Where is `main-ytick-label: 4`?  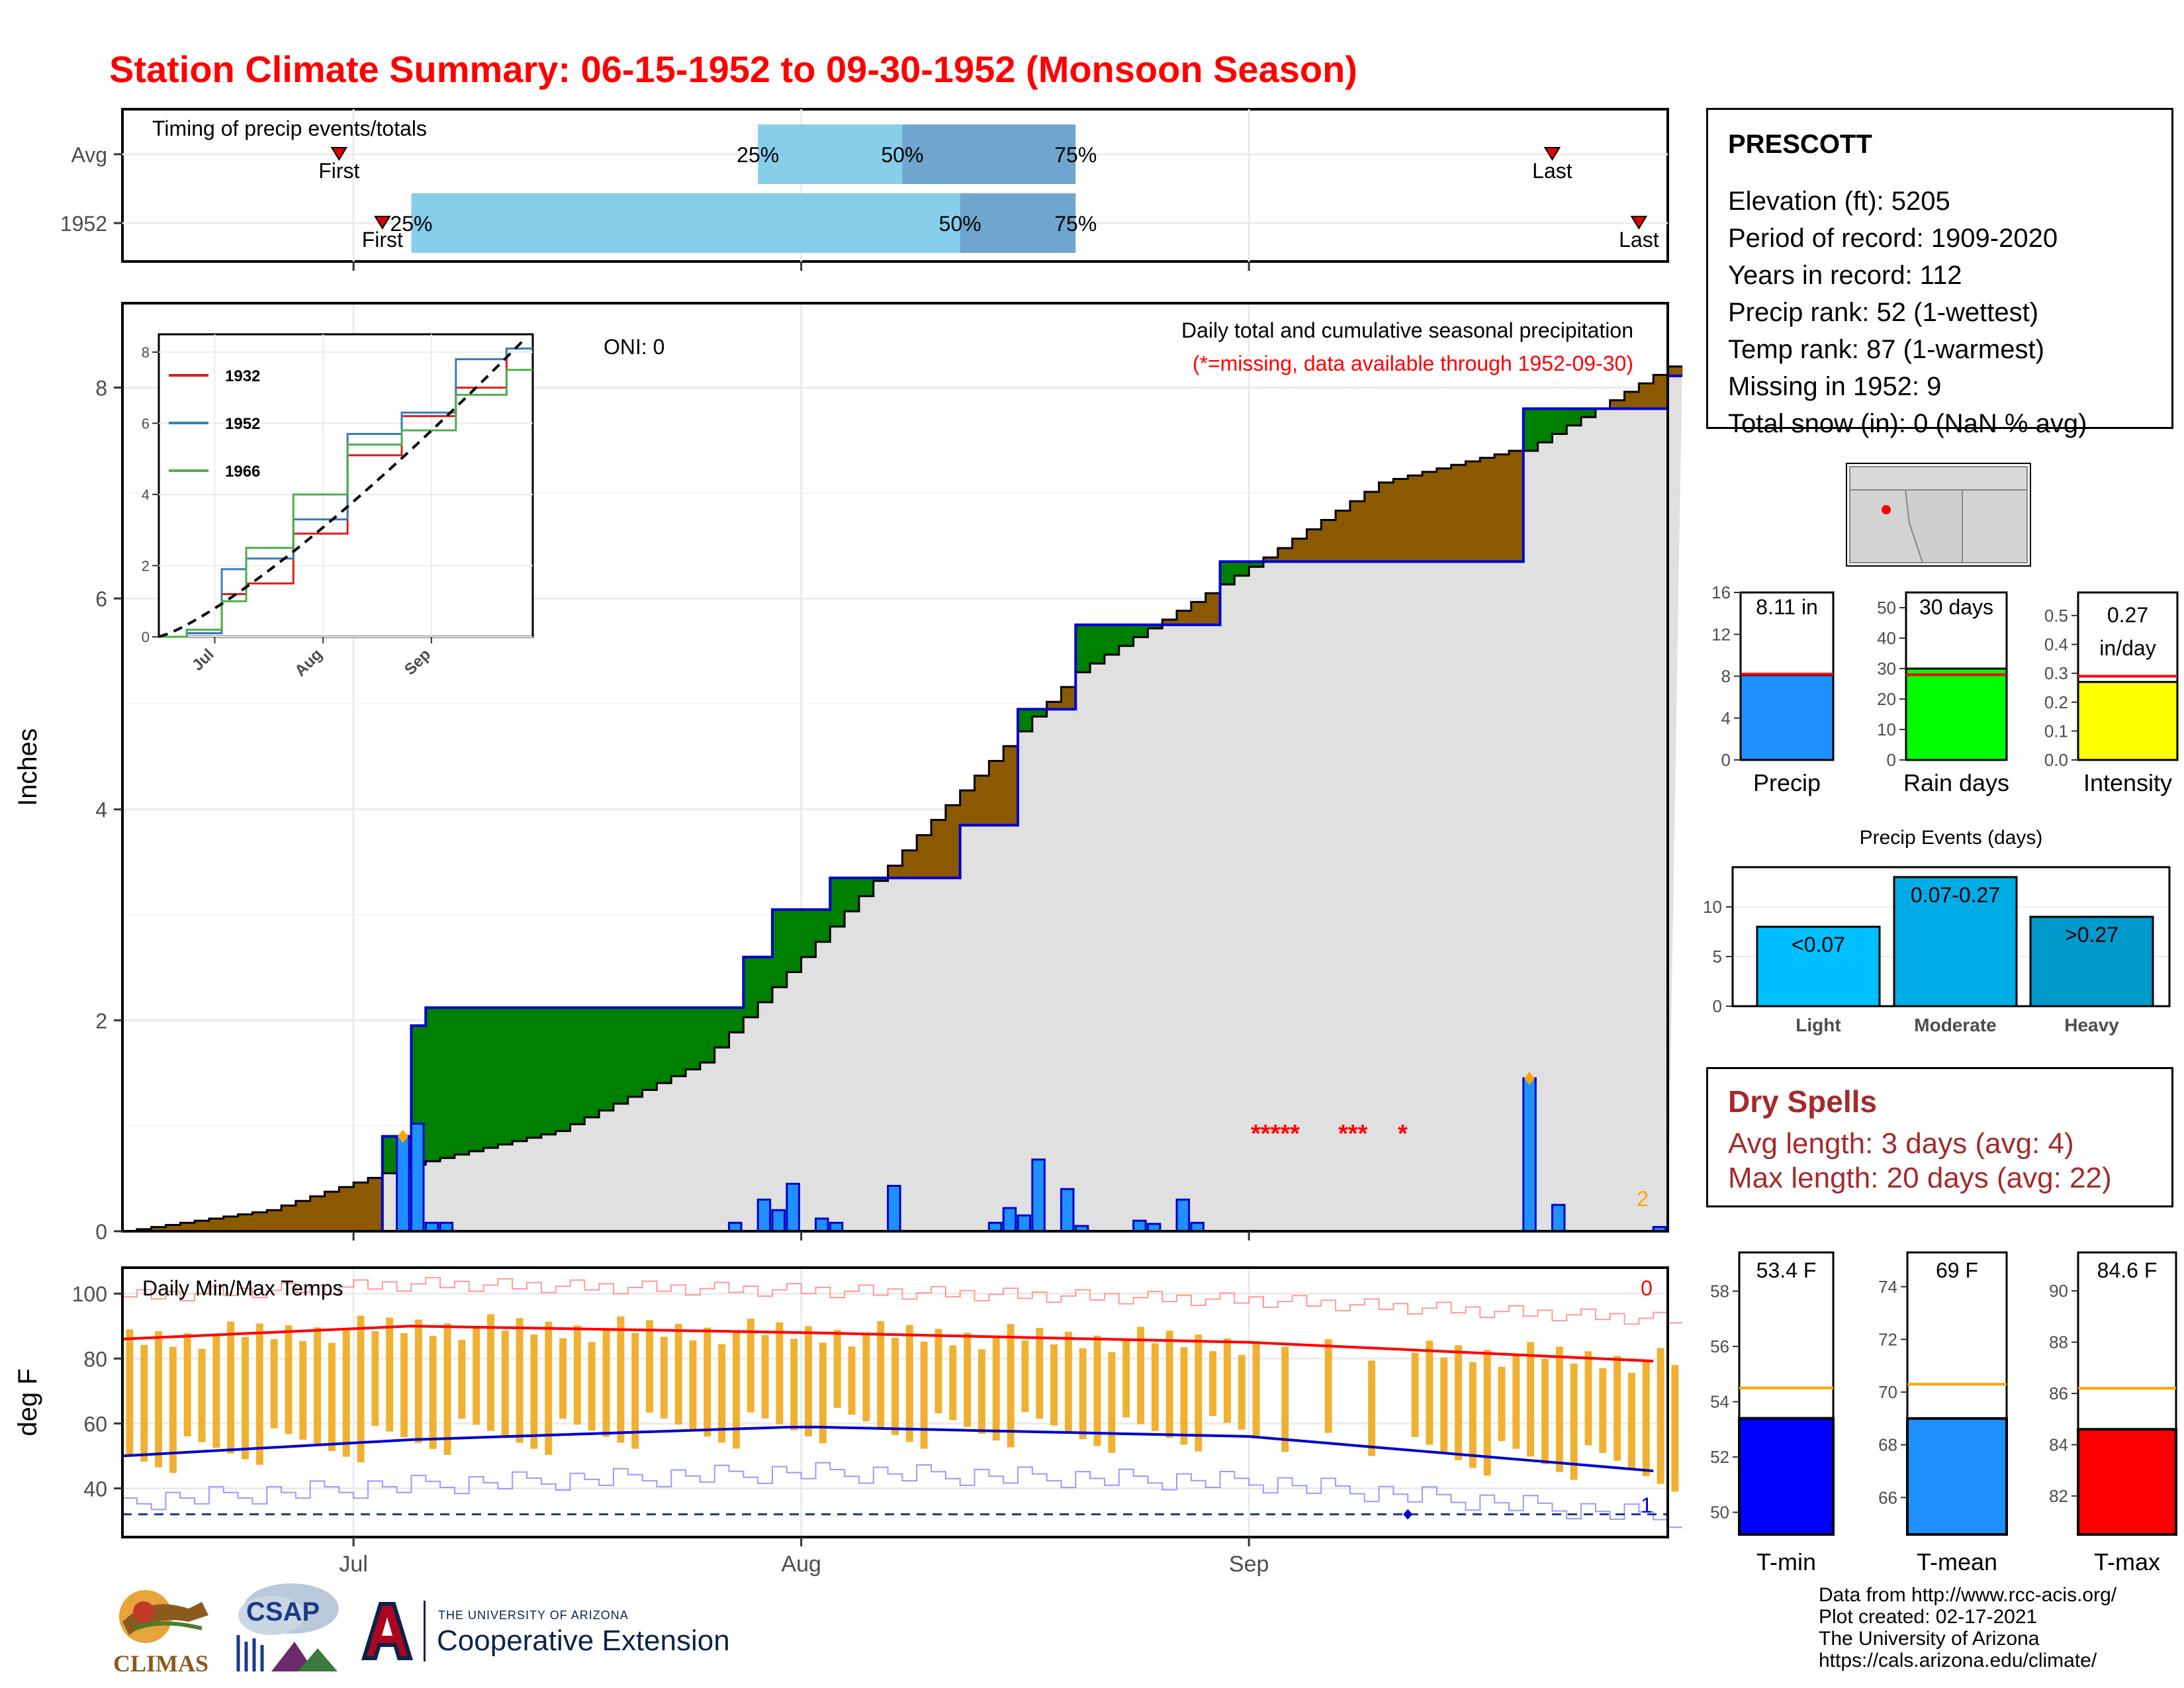 main-ytick-label: 4 is located at coordinates (101, 810).